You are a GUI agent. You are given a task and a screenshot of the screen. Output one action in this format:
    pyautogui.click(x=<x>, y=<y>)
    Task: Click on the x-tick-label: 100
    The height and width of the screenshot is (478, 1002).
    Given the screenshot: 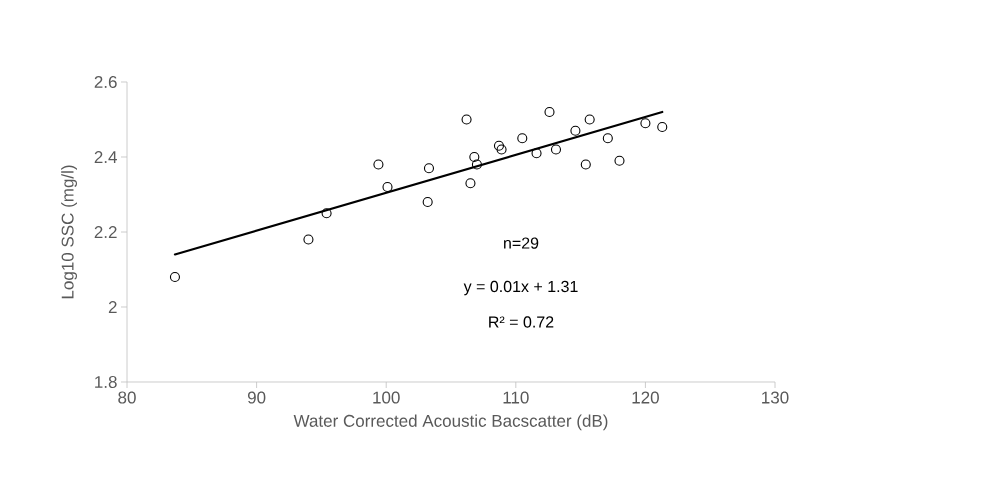 What is the action you would take?
    pyautogui.click(x=386, y=397)
    